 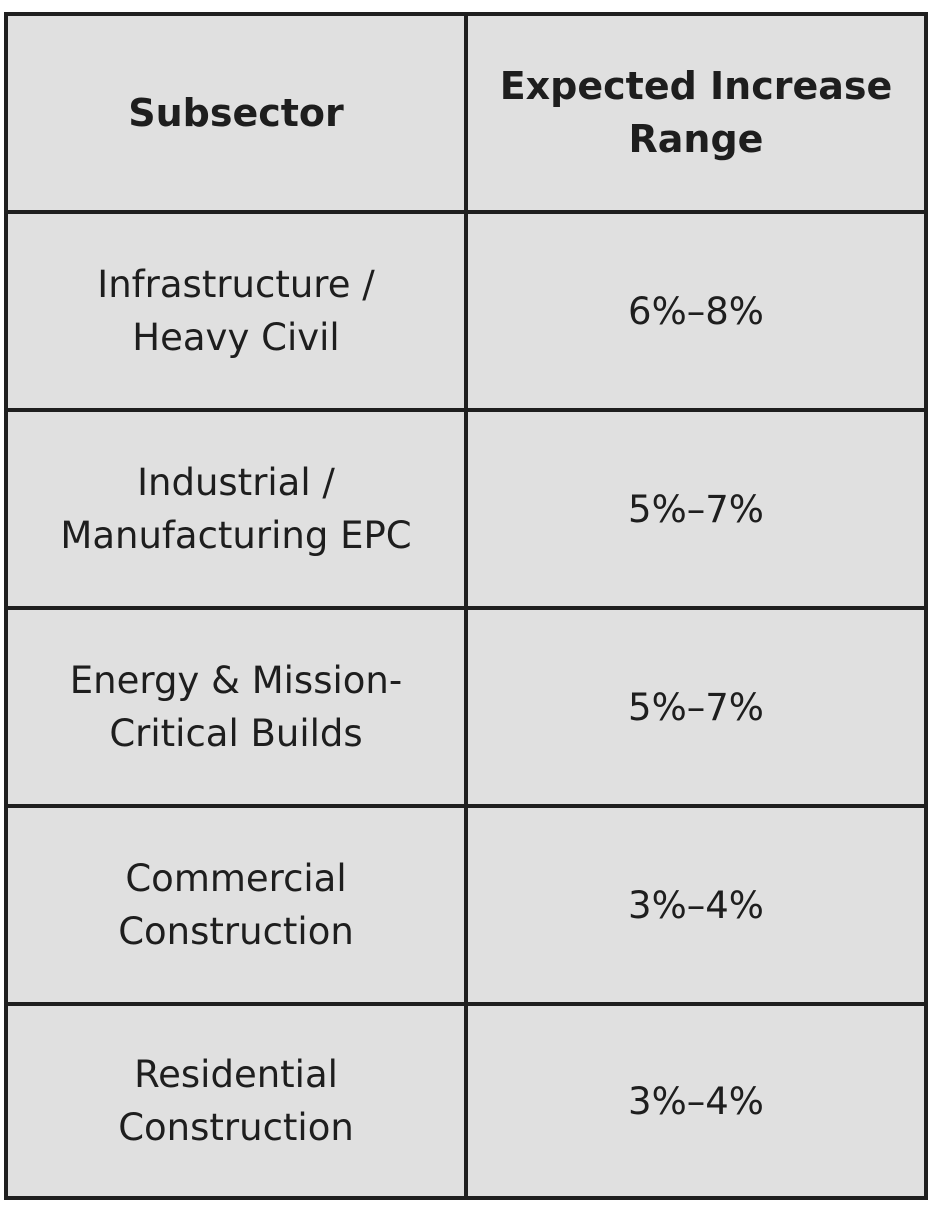 What do you see at coordinates (696, 112) in the screenshot?
I see `header-range-label: Expected Increase Range` at bounding box center [696, 112].